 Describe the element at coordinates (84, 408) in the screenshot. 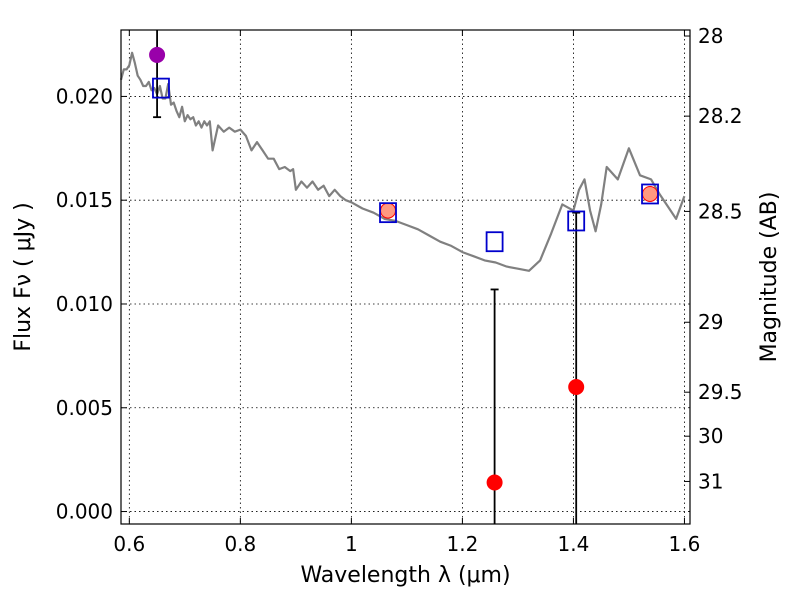

I see `y-tick-label-1: 0.005` at that location.